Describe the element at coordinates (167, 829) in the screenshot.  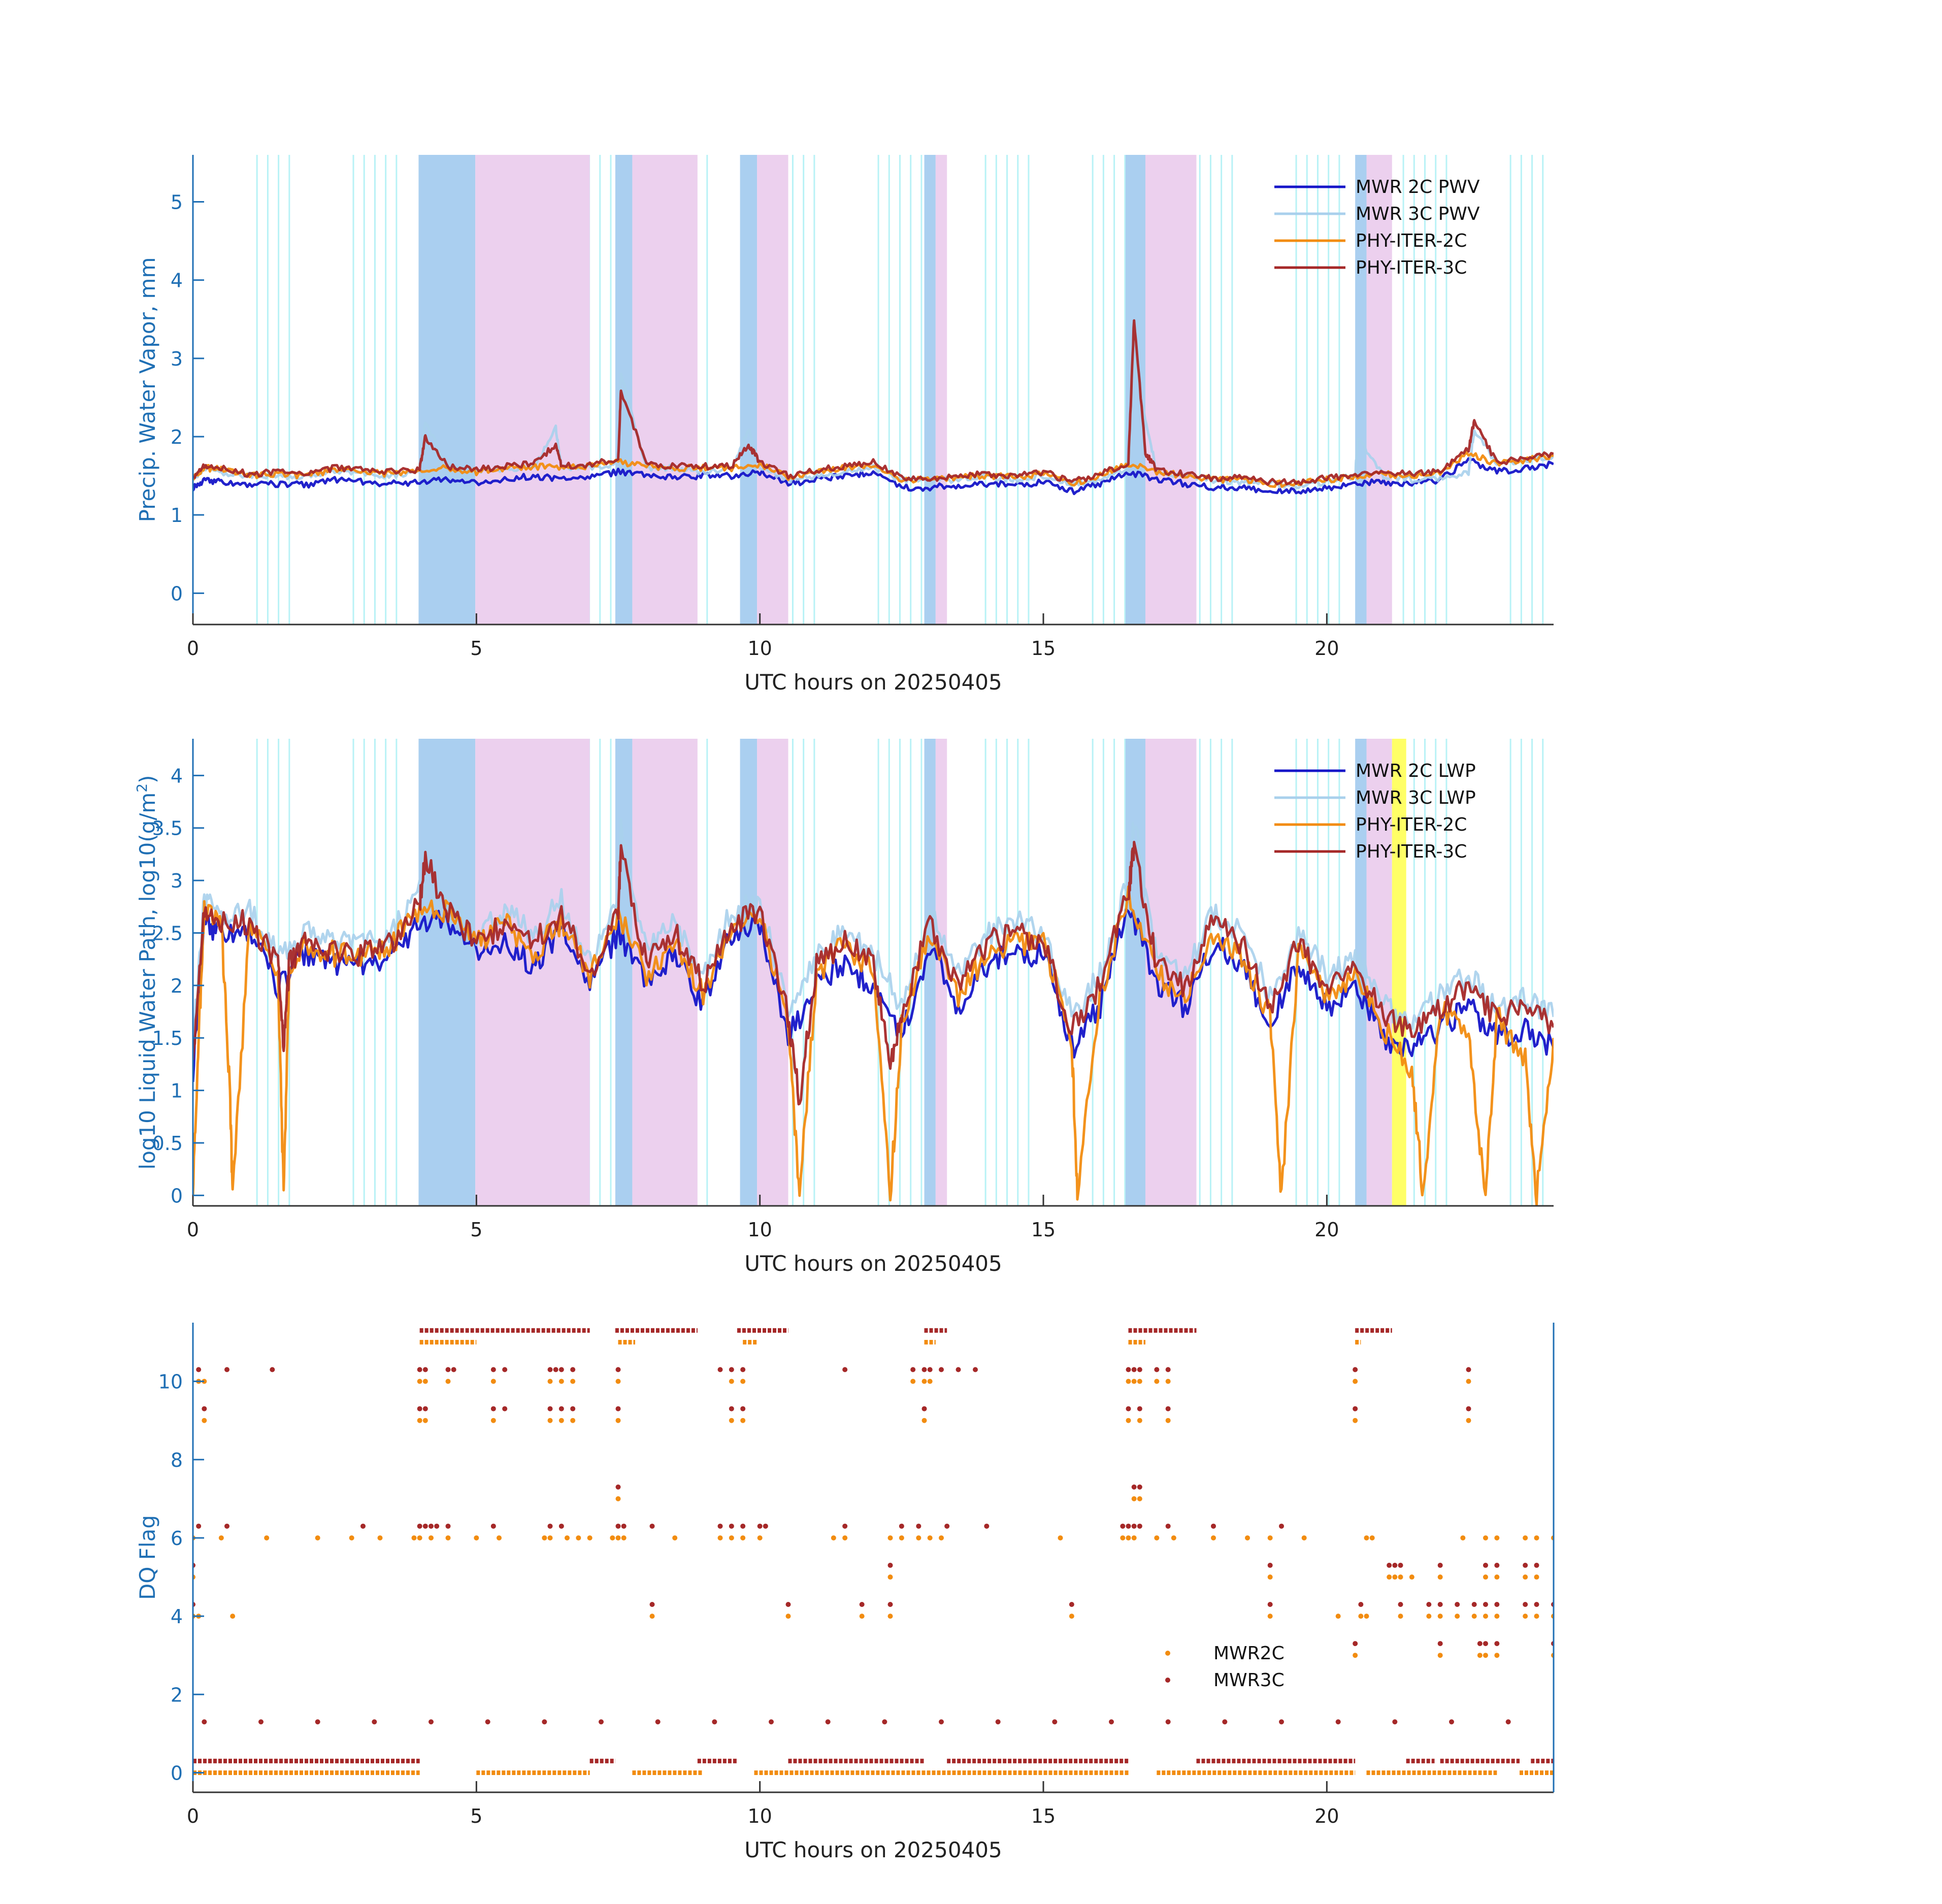
I see `y-tick-label: 3.5` at that location.